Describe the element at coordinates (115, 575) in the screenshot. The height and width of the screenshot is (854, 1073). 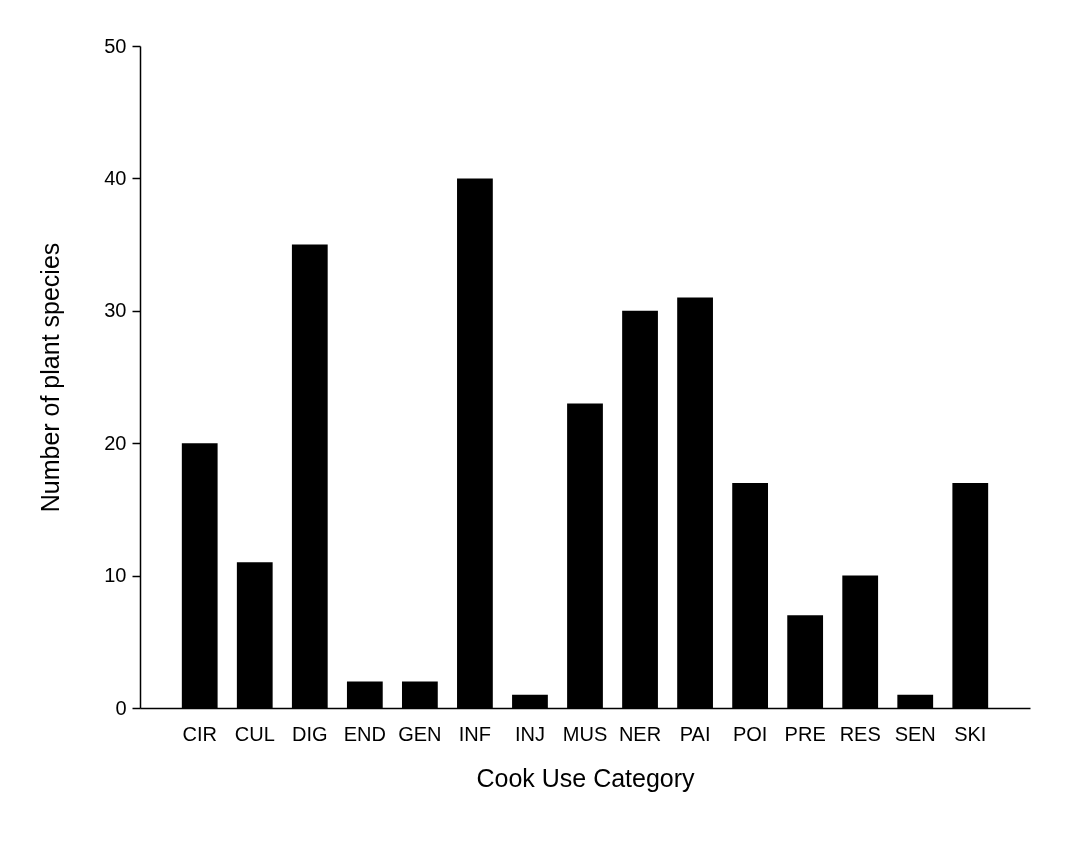
I see `y-tick-label: 10` at that location.